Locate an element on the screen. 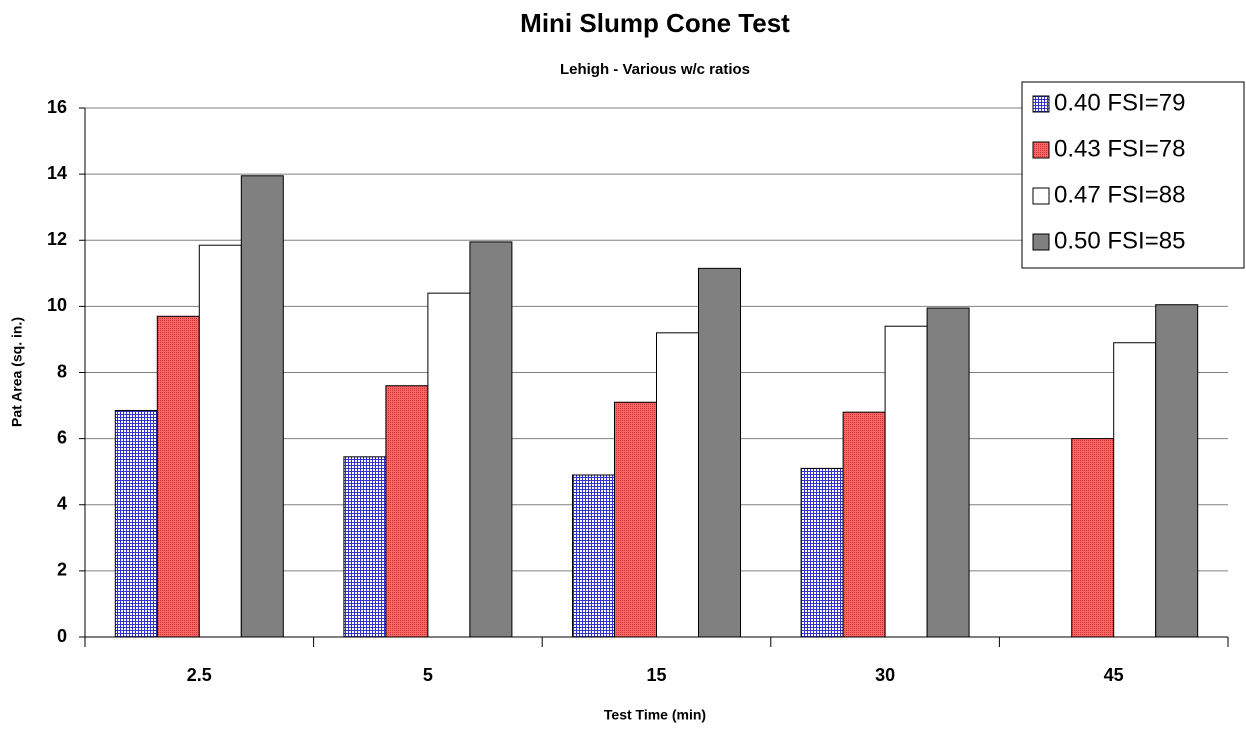 The width and height of the screenshot is (1246, 736). legend-label: 0.47 FSI=88 is located at coordinates (1119, 194).